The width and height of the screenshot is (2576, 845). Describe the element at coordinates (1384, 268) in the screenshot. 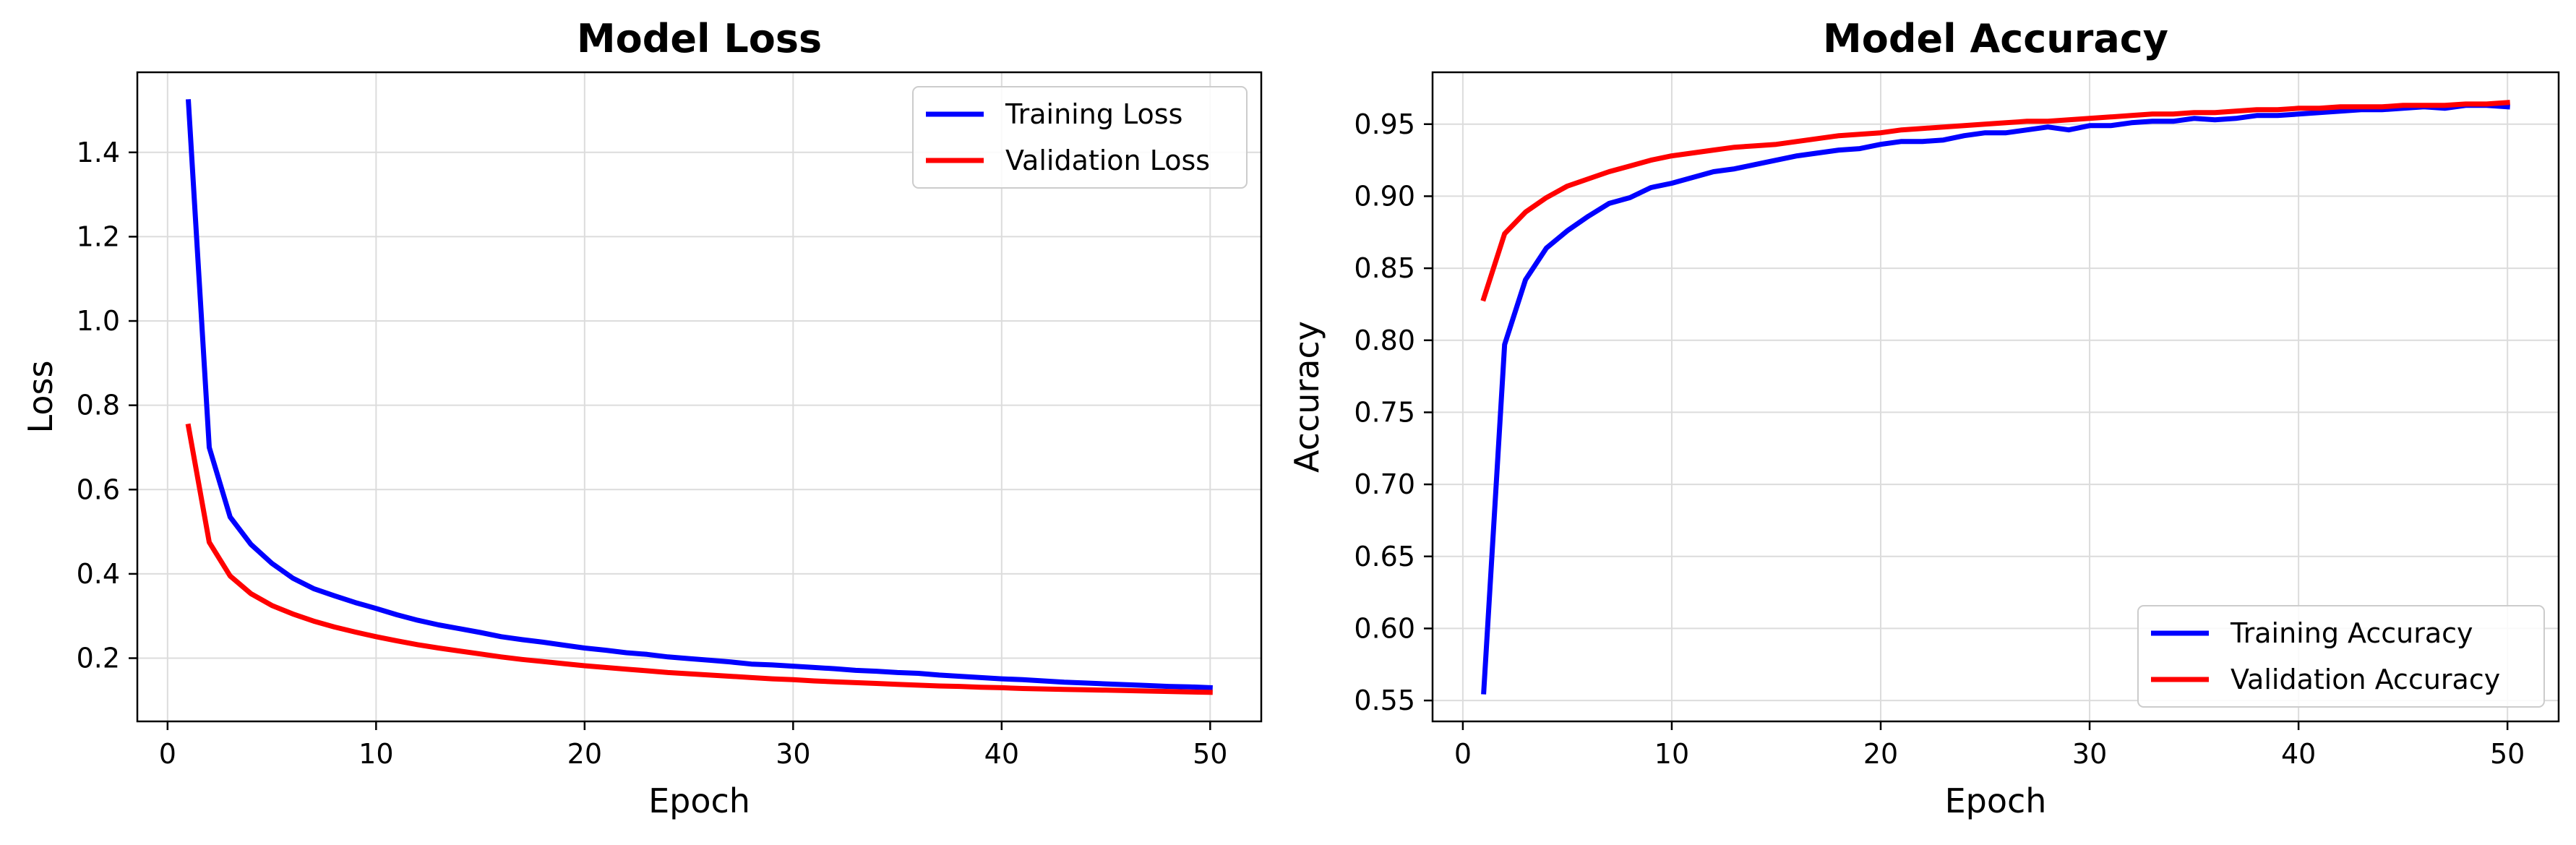

I see `y-tick-label: 0.85` at that location.